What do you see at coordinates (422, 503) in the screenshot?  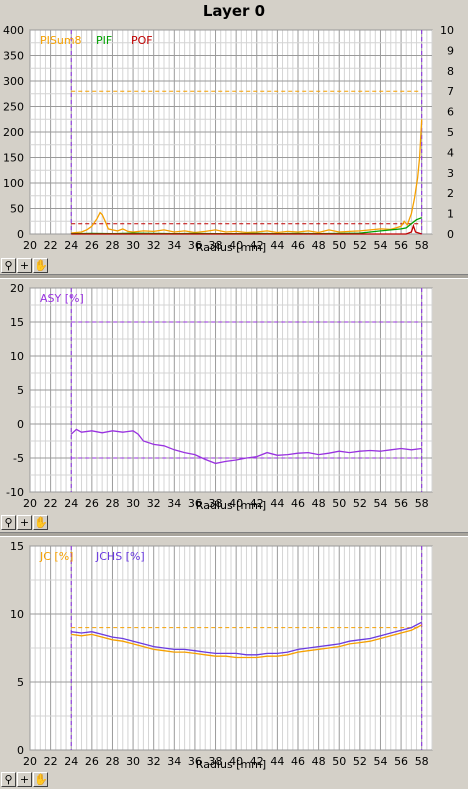 I see `x-tick-label: 58` at bounding box center [422, 503].